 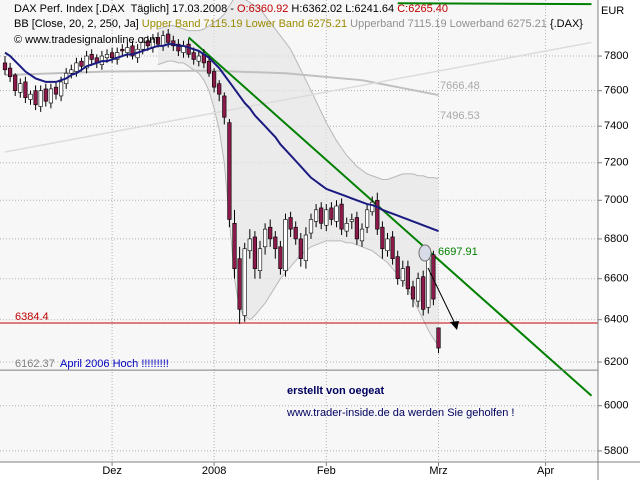 I want to click on header-text: H:6362.02 L:6241.64, so click(x=342, y=9).